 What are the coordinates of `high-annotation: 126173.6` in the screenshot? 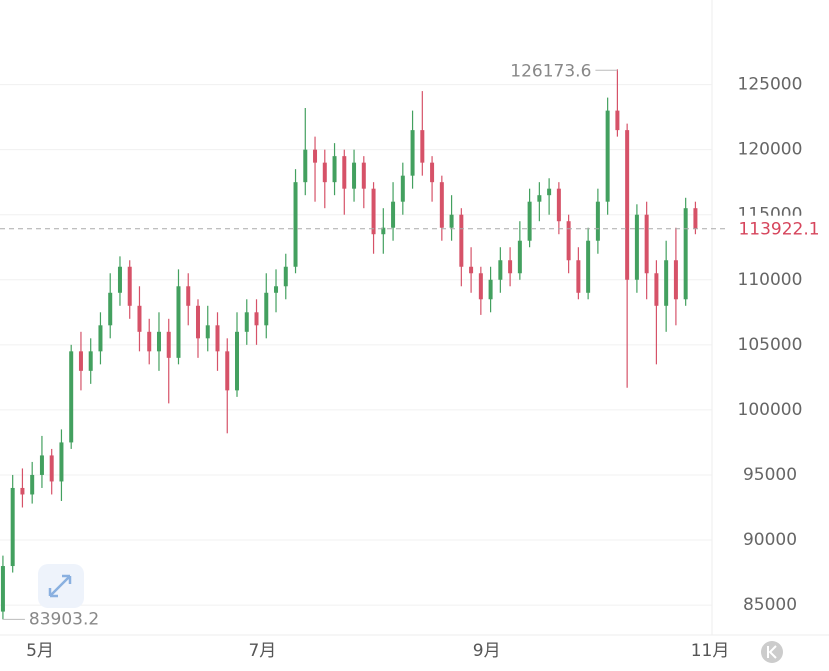 It's located at (550, 71).